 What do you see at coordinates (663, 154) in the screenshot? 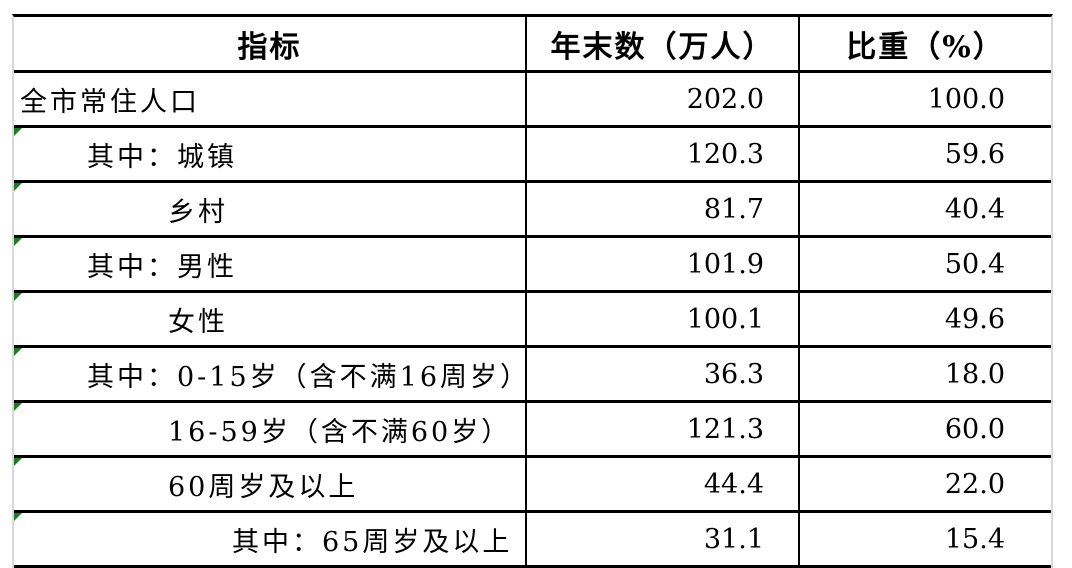
I see `yearend-cell: 120.3` at bounding box center [663, 154].